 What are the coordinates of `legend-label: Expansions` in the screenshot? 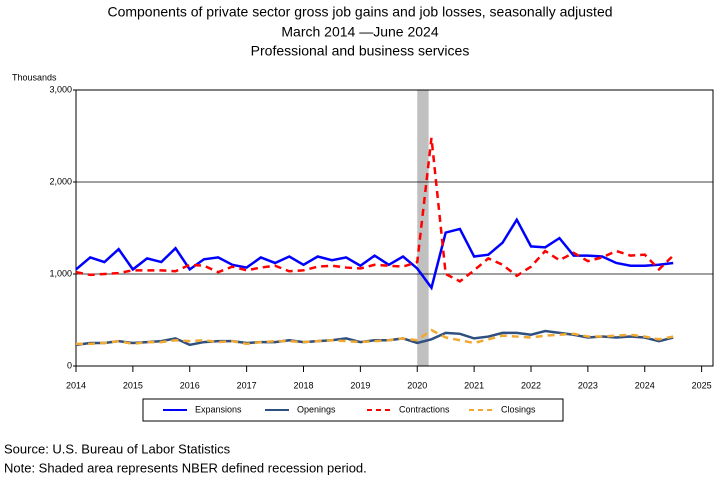 It's located at (218, 409).